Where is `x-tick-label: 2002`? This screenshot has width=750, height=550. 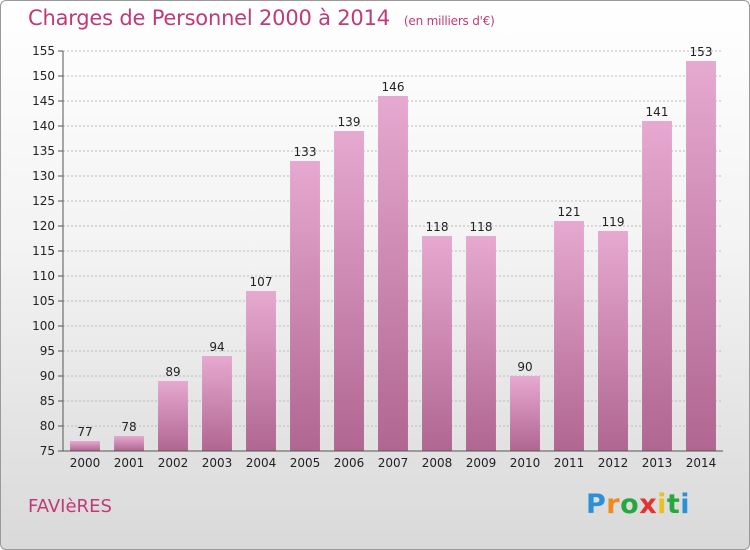
x-tick-label: 2002 is located at coordinates (173, 463).